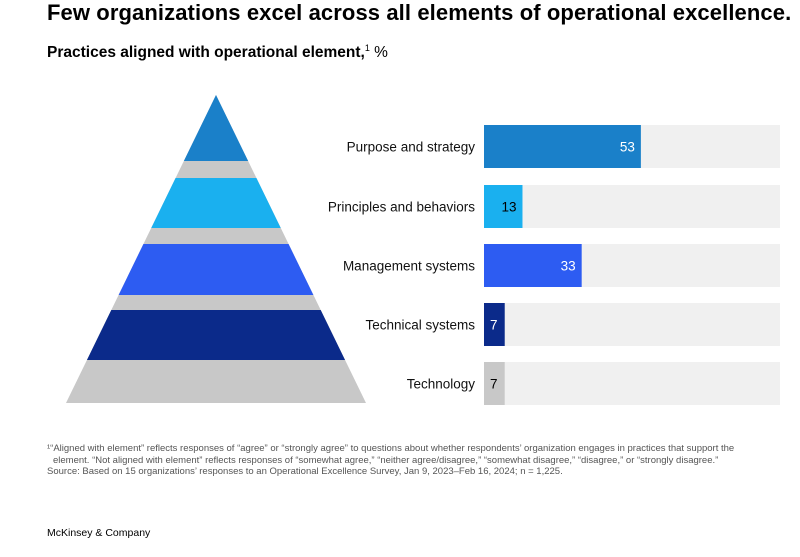 The width and height of the screenshot is (800, 557). Describe the element at coordinates (420, 325) in the screenshot. I see `category-label: Technical systems` at that location.